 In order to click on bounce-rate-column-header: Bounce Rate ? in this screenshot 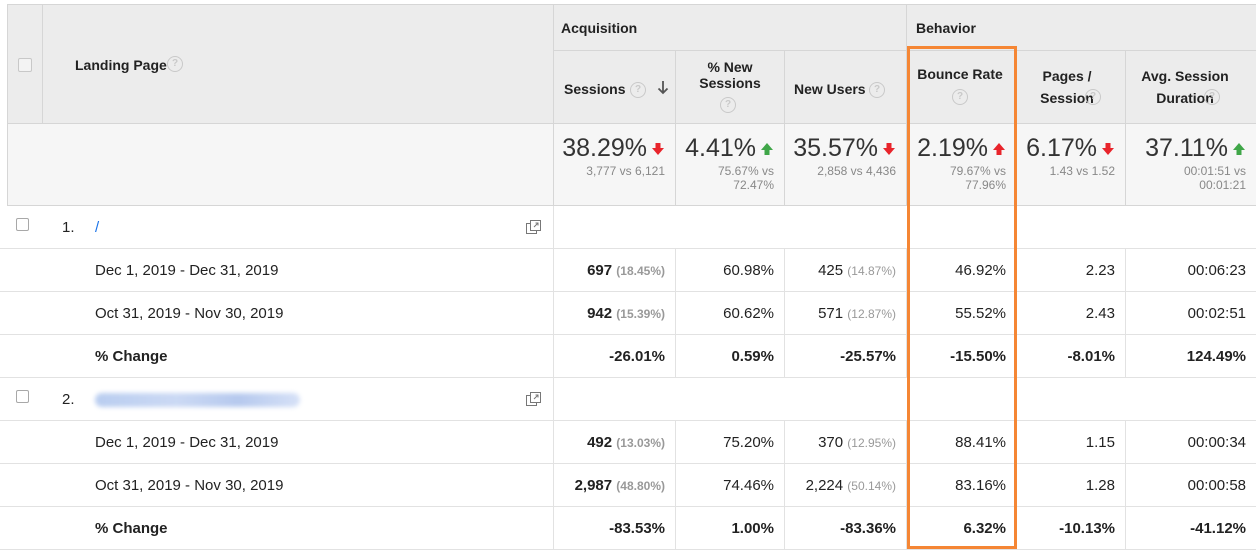, I will do `click(962, 87)`.